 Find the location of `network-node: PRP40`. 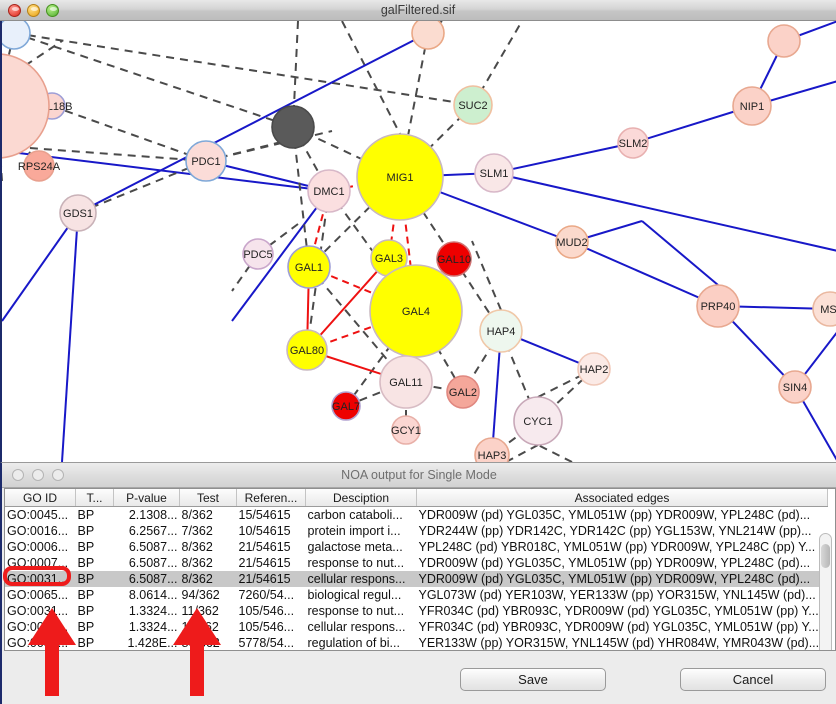

network-node: PRP40 is located at coordinates (718, 306).